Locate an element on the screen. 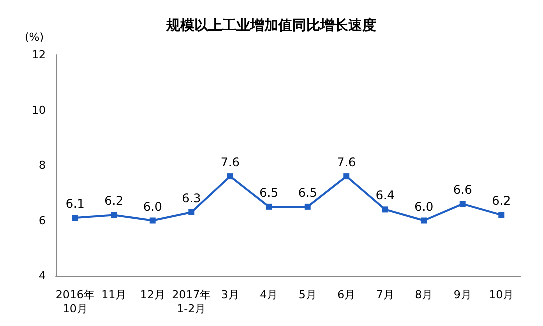  x-tick-label: 5月 is located at coordinates (307, 295).